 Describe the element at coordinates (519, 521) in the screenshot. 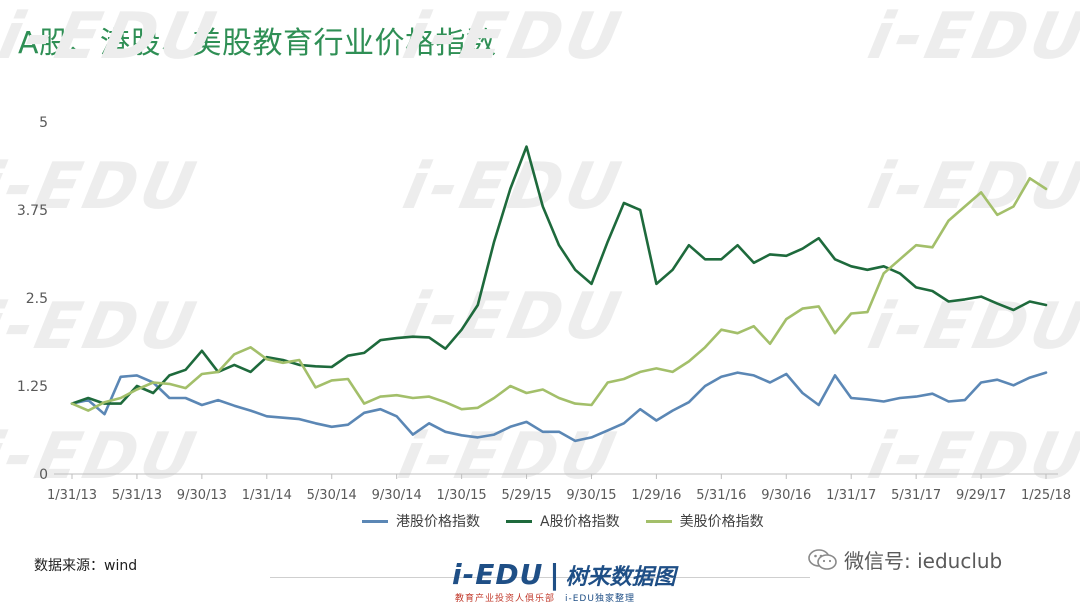

I see `legend-swatch-a` at that location.